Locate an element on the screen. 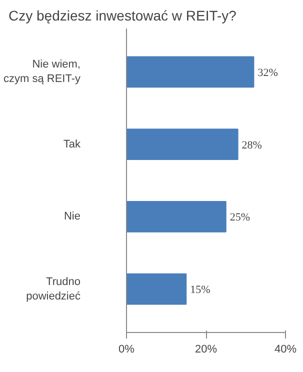 This screenshot has width=303, height=372. data-label: 32% is located at coordinates (268, 72).